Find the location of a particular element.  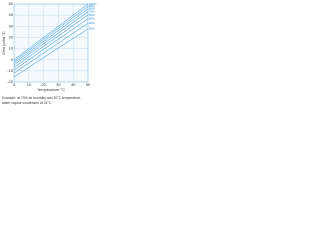

x-tick-label: 30 is located at coordinates (58, 84).